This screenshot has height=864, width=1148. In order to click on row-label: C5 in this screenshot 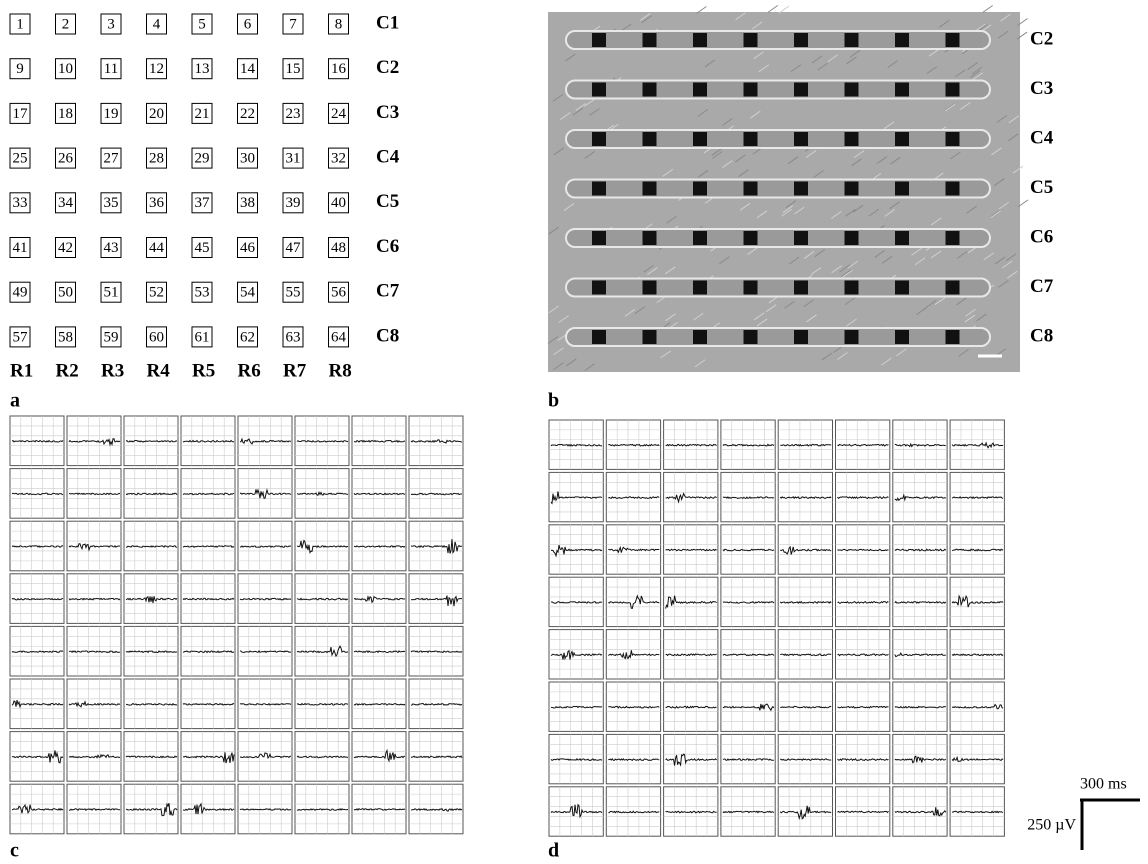, I will do `click(387, 201)`.